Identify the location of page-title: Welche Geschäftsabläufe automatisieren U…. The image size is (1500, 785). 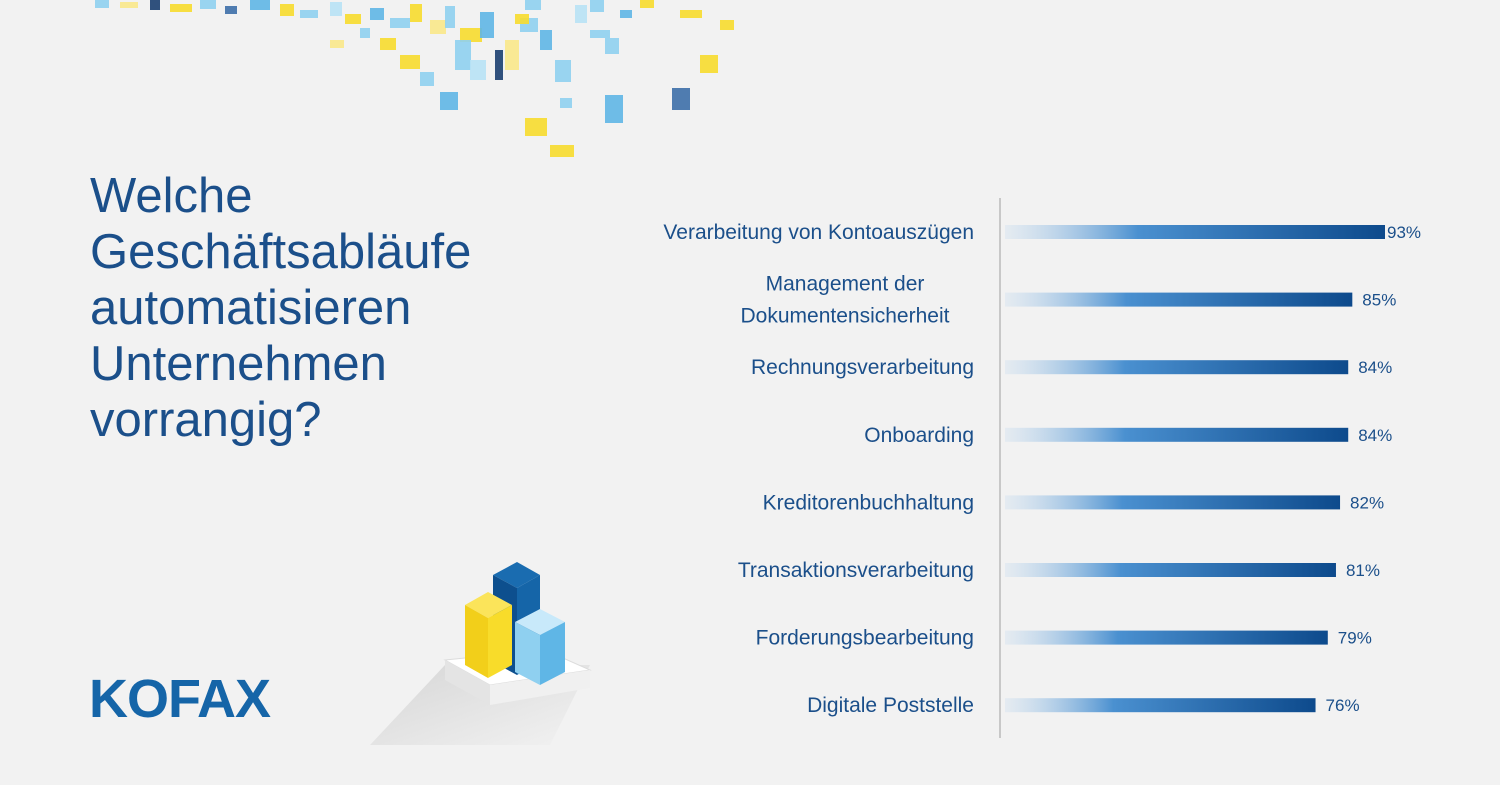
(281, 308).